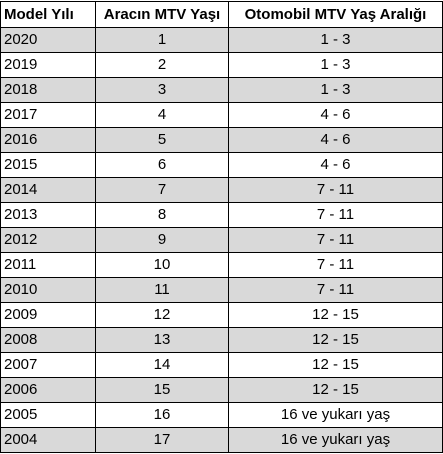 This screenshot has width=443, height=454. I want to click on table-cell: 1, so click(162, 40).